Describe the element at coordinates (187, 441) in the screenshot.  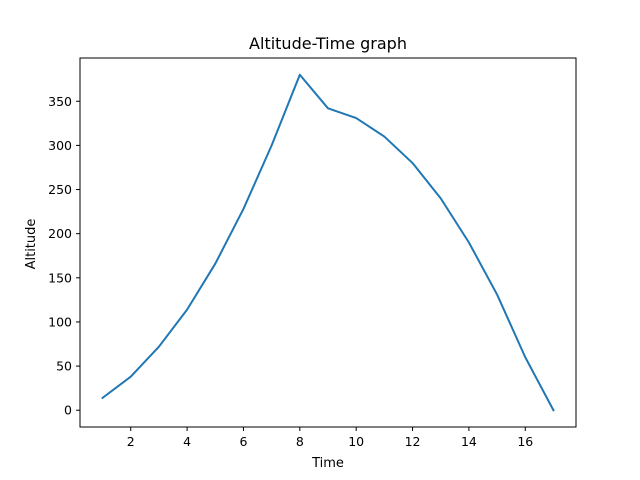
I see `x-tick-label: 4` at that location.